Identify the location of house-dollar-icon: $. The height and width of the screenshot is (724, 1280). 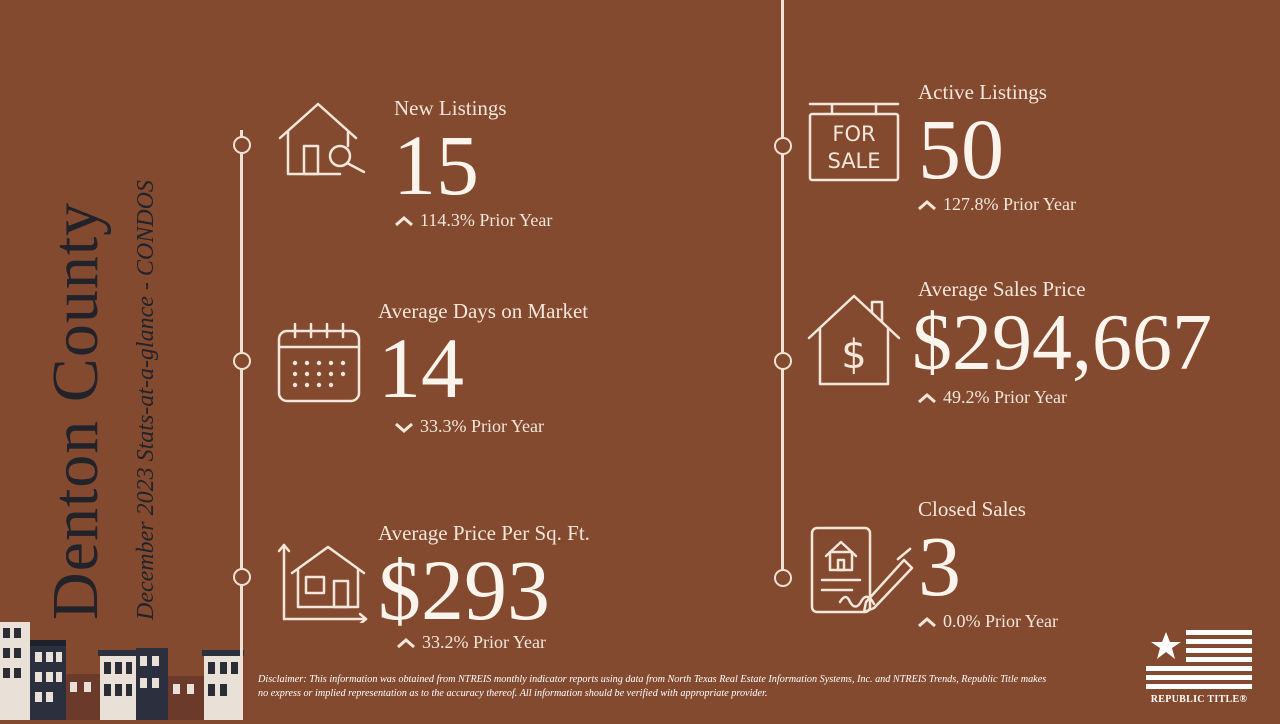
(854, 340).